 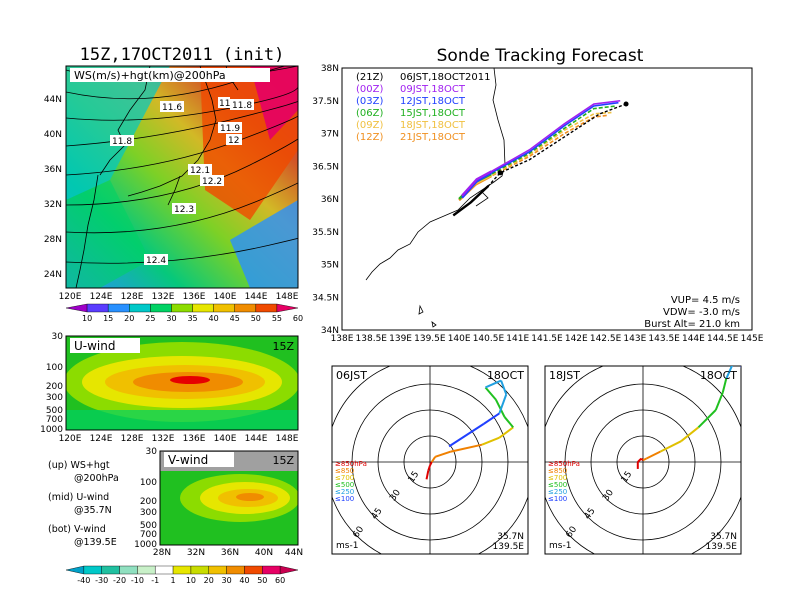 I want to click on legend-code: (03Z), so click(x=369, y=101).